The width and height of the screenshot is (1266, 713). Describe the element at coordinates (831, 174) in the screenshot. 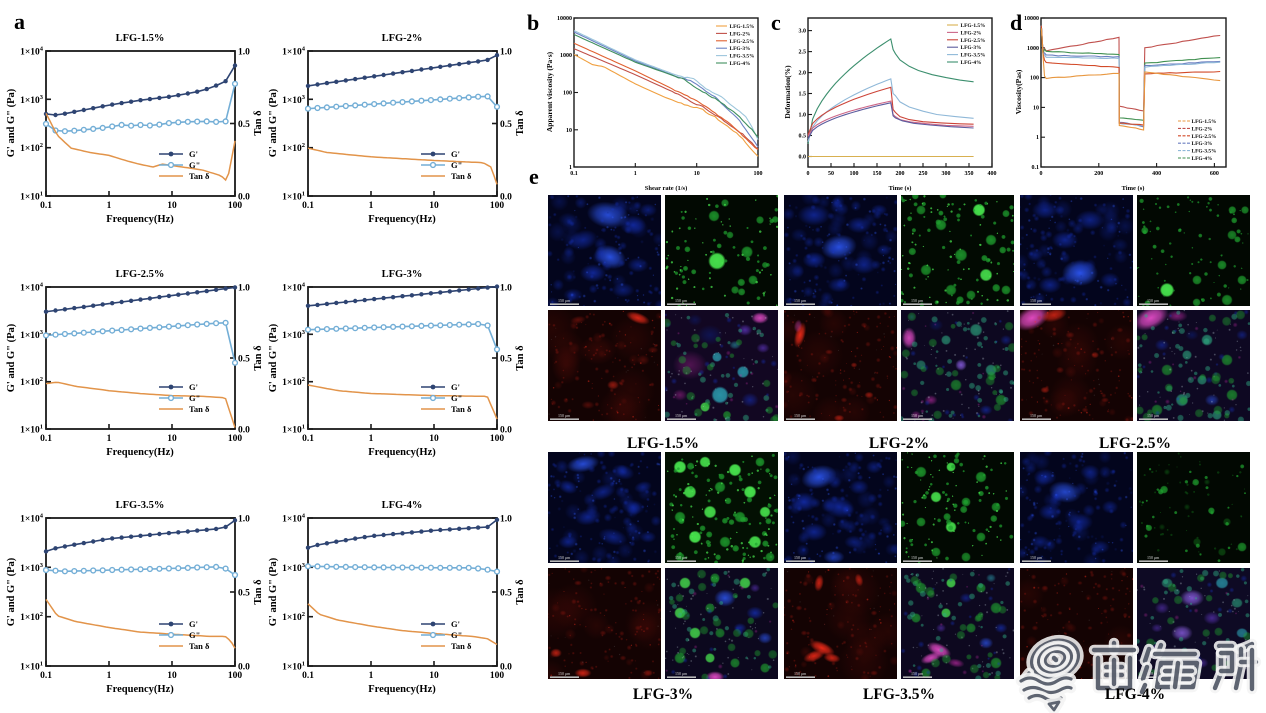

I see `svg-text: 50` at that location.